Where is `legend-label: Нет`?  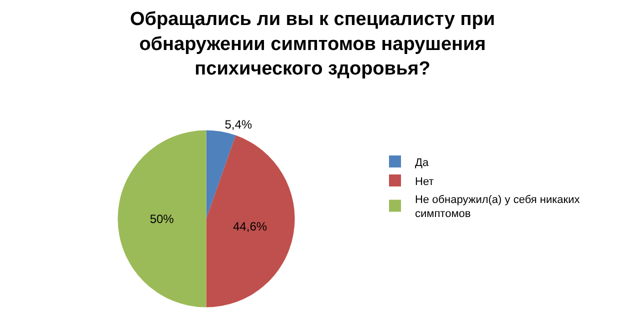
legend-label: Нет is located at coordinates (424, 182).